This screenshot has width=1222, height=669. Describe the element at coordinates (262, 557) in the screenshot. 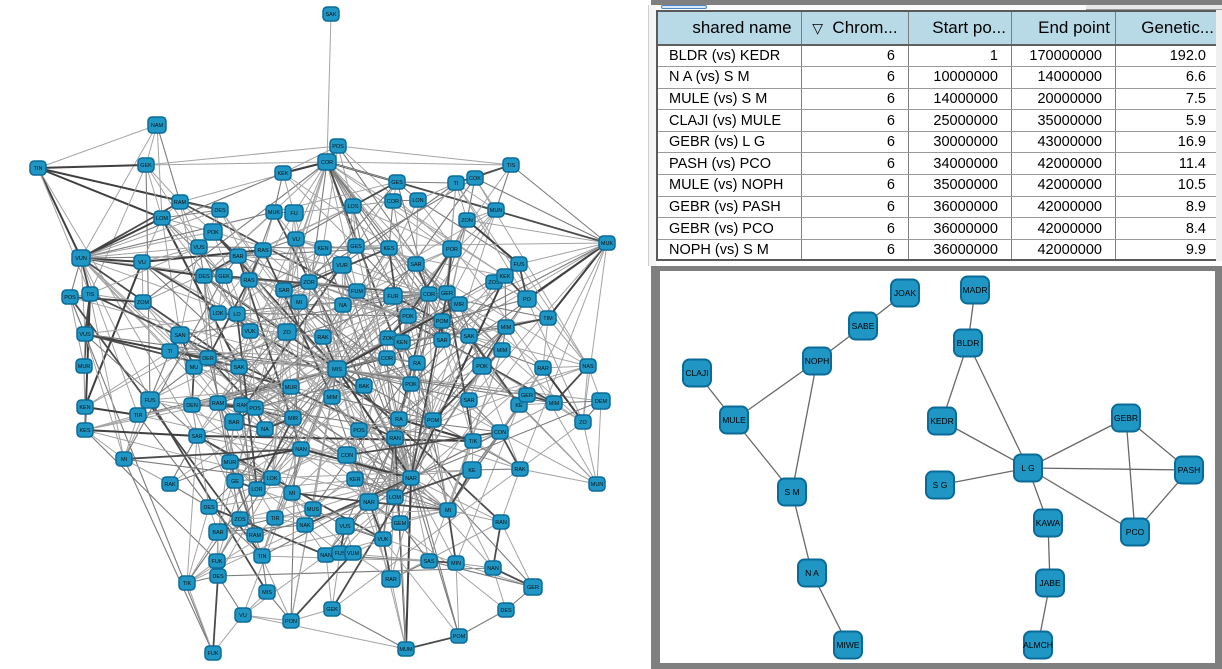

I see `svg-text: TIN` at that location.